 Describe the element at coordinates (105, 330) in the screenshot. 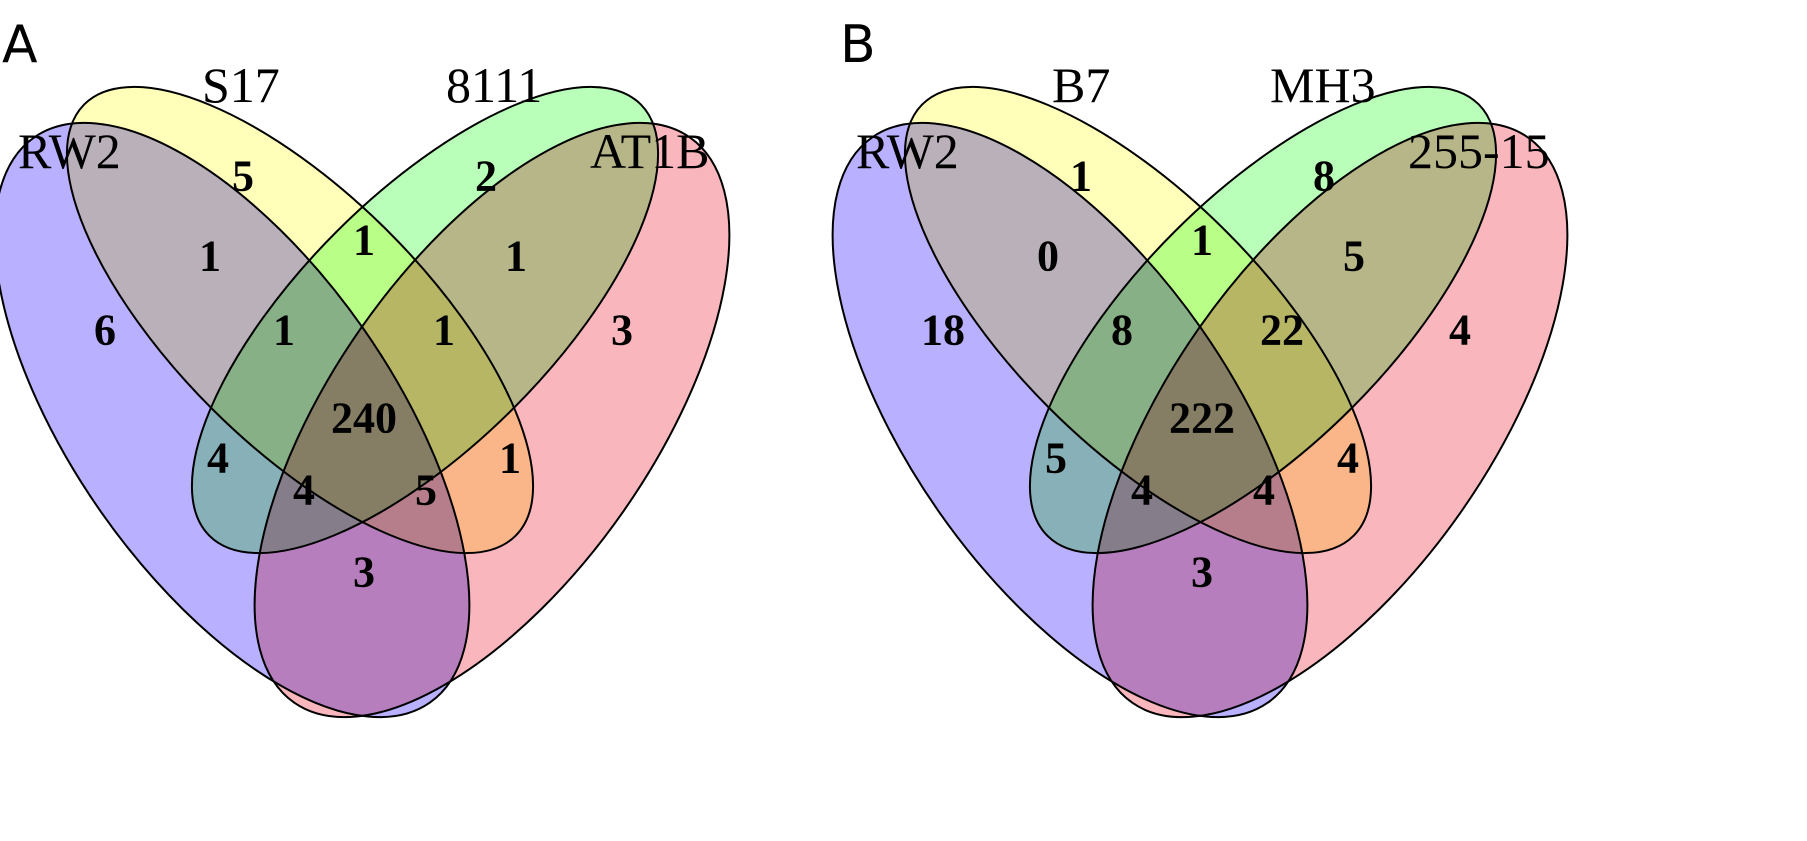

I see `region-count-only-1: 6` at that location.